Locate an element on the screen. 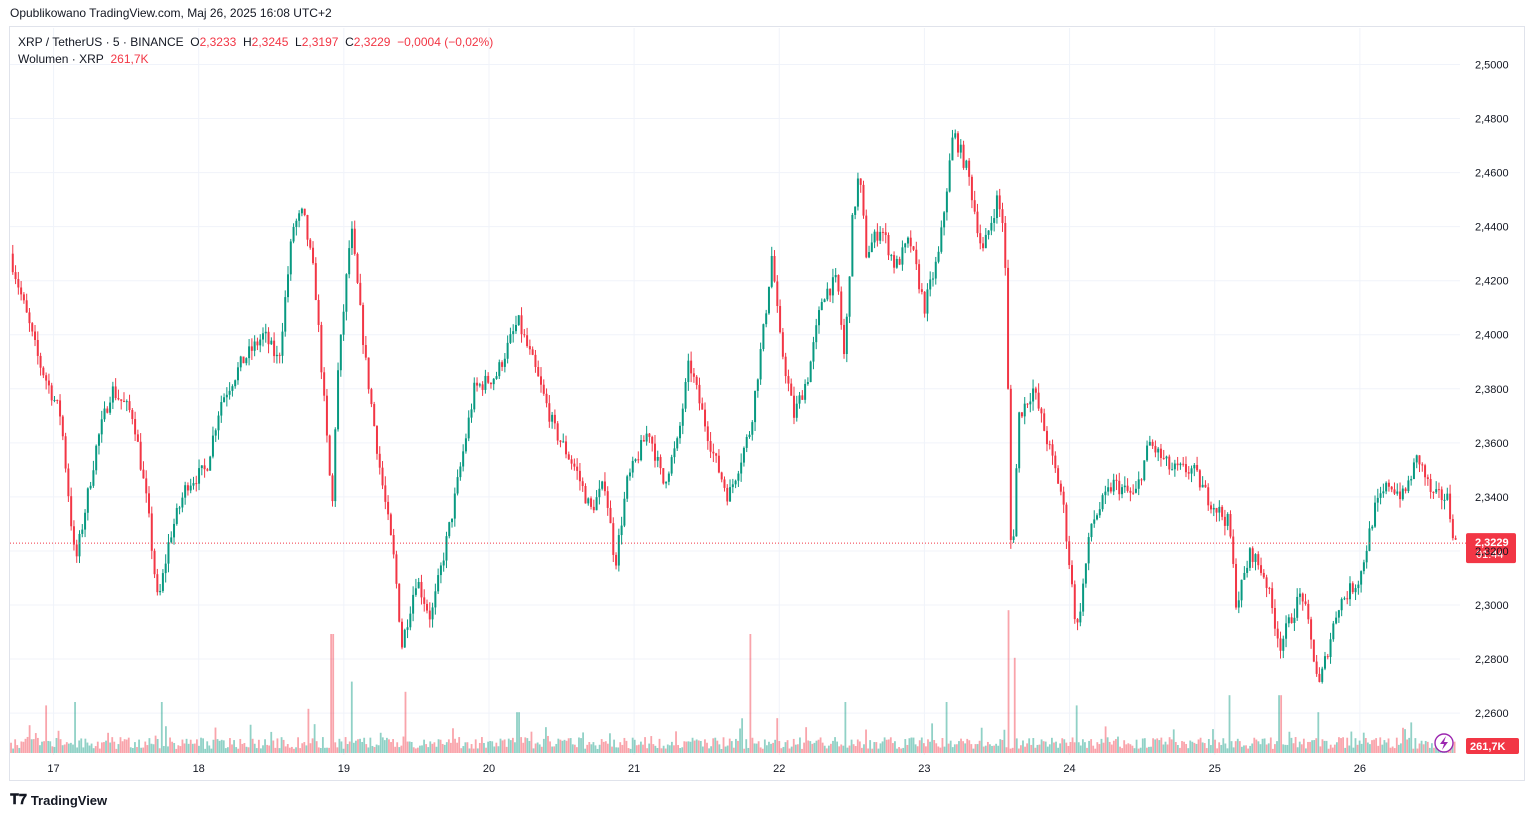  brand-name: TradingView is located at coordinates (69, 800).